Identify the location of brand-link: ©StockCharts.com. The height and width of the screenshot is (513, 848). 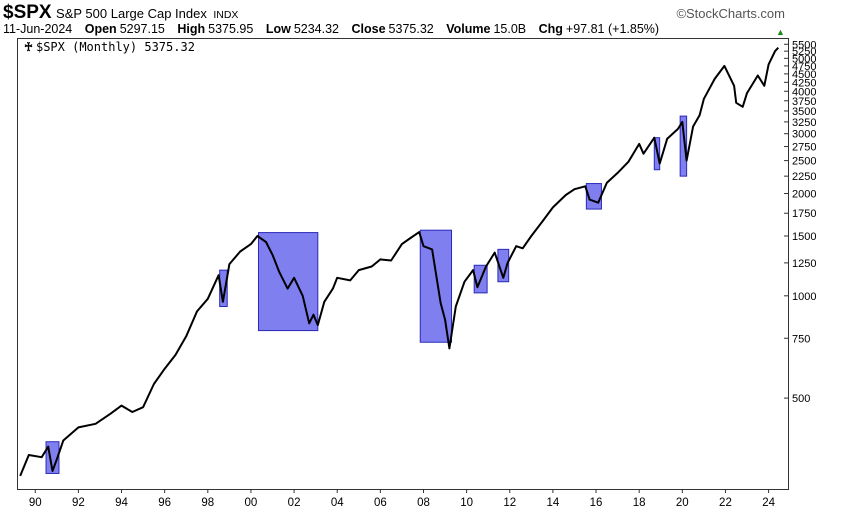
(730, 13).